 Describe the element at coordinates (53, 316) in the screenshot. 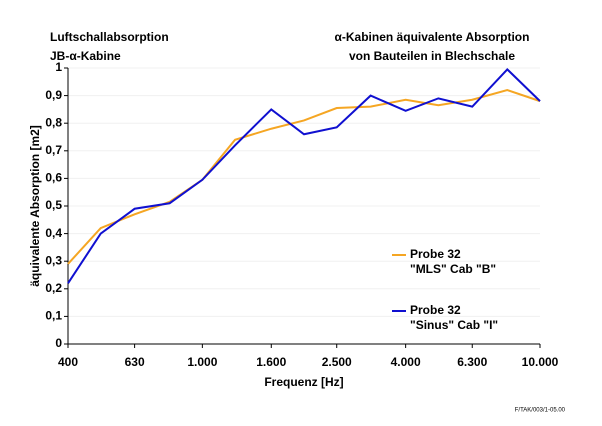

I see `y-tick-label: 0,1` at that location.